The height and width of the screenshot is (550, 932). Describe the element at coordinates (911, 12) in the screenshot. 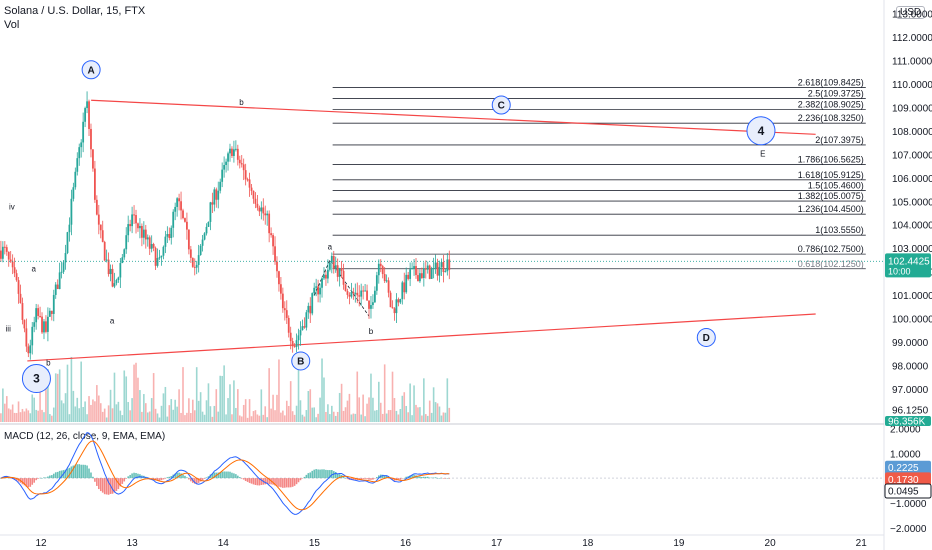

I see `currency-badge: USD` at that location.